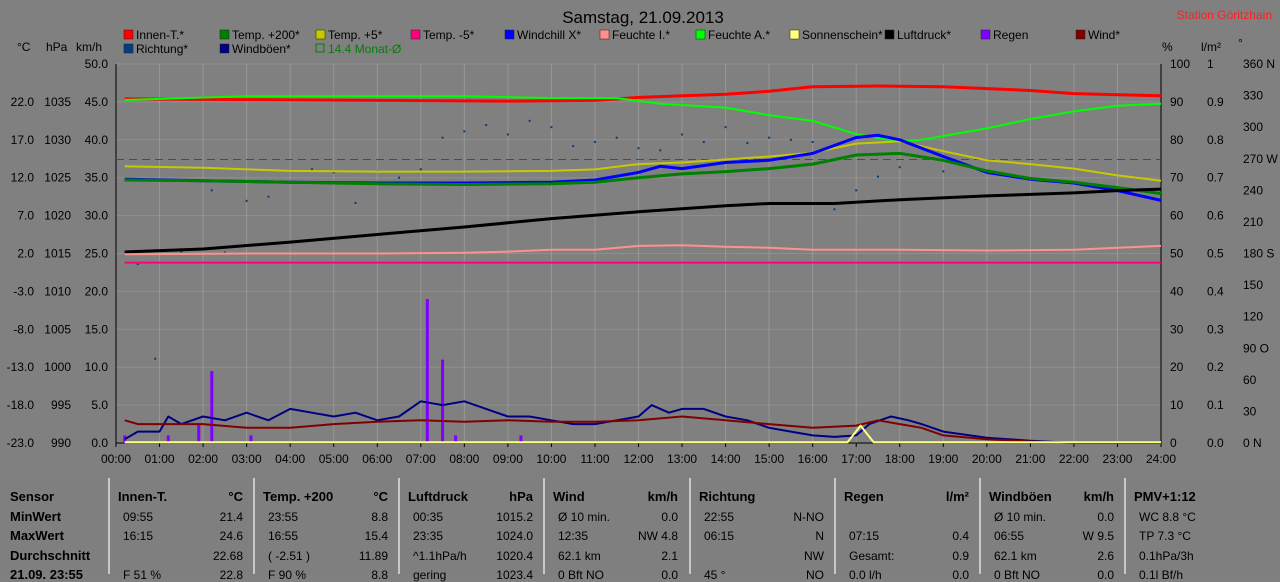  I want to click on y-tick-label-kmh: 5.0, so click(99, 405).